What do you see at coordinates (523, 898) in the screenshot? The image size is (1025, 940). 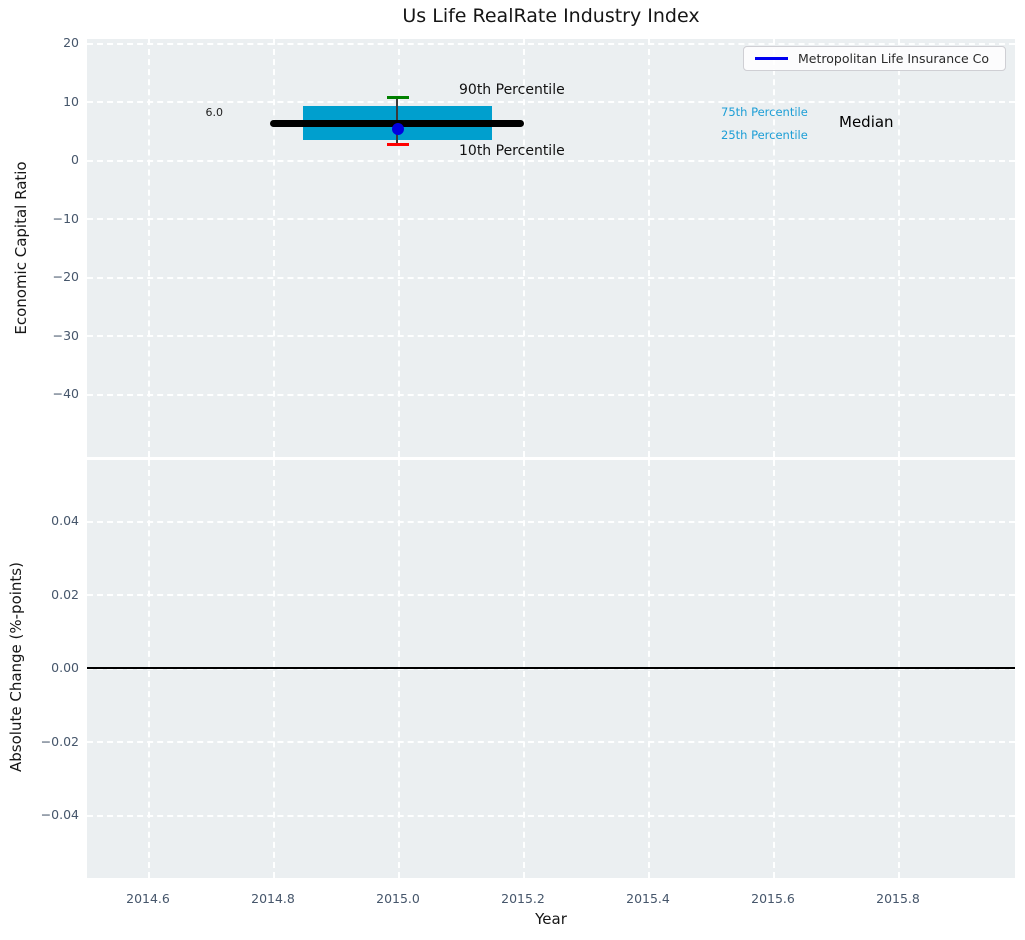 I see `x-tick-label: 2015.2` at bounding box center [523, 898].